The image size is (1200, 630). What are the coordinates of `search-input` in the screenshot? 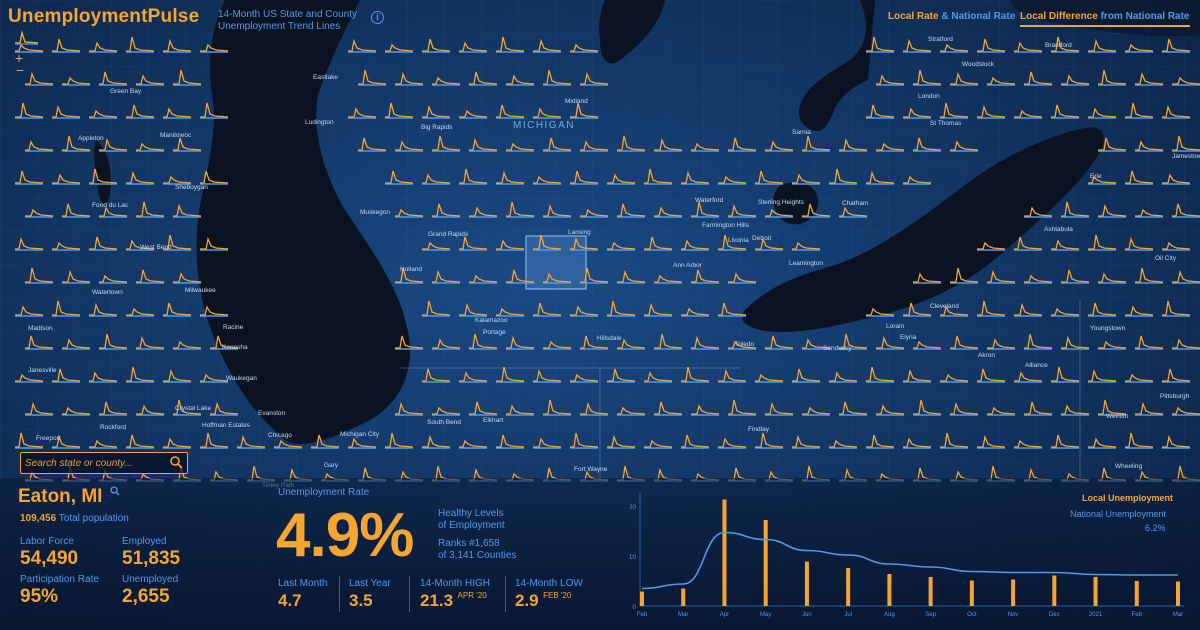 It's located at (93, 463).